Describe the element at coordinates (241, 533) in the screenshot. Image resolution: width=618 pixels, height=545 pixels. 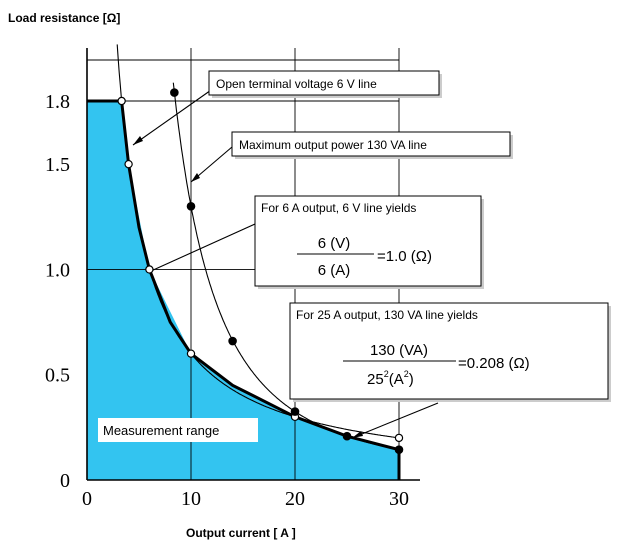
I see `x-axis-label: Output current [ A ]` at that location.